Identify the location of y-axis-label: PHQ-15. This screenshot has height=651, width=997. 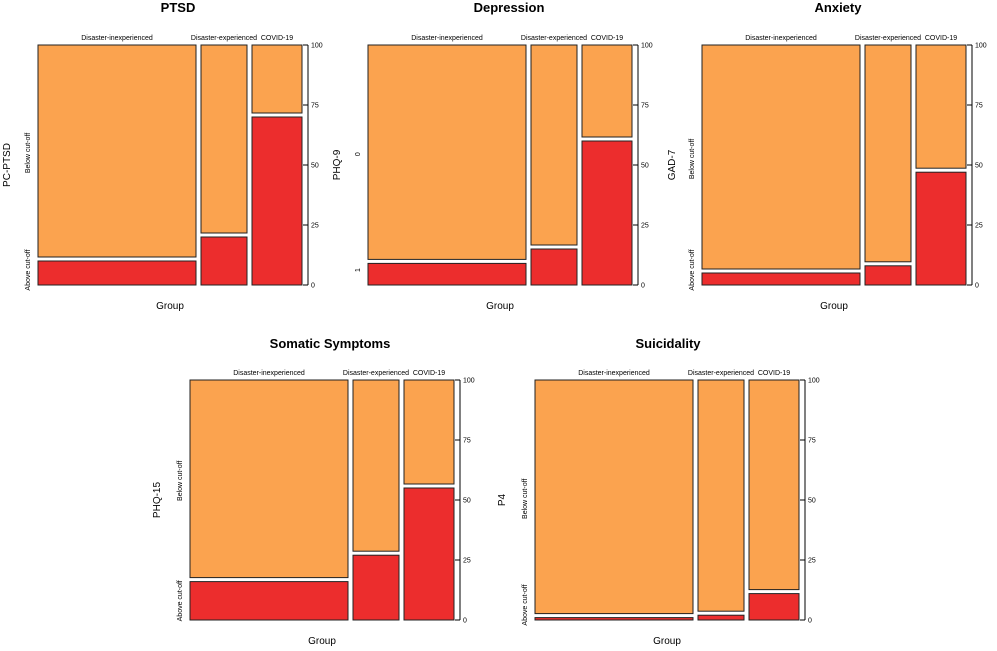
(157, 500).